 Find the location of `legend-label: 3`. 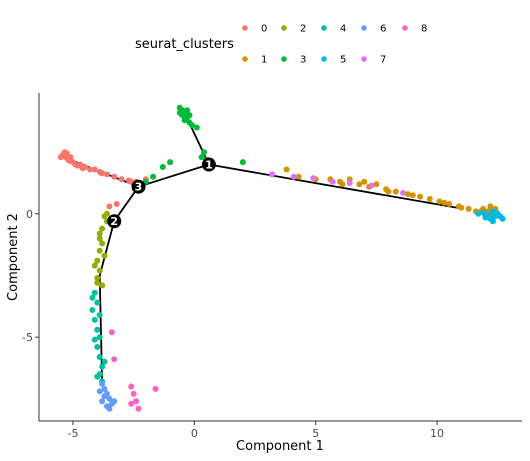

legend-label: 3 is located at coordinates (303, 60).